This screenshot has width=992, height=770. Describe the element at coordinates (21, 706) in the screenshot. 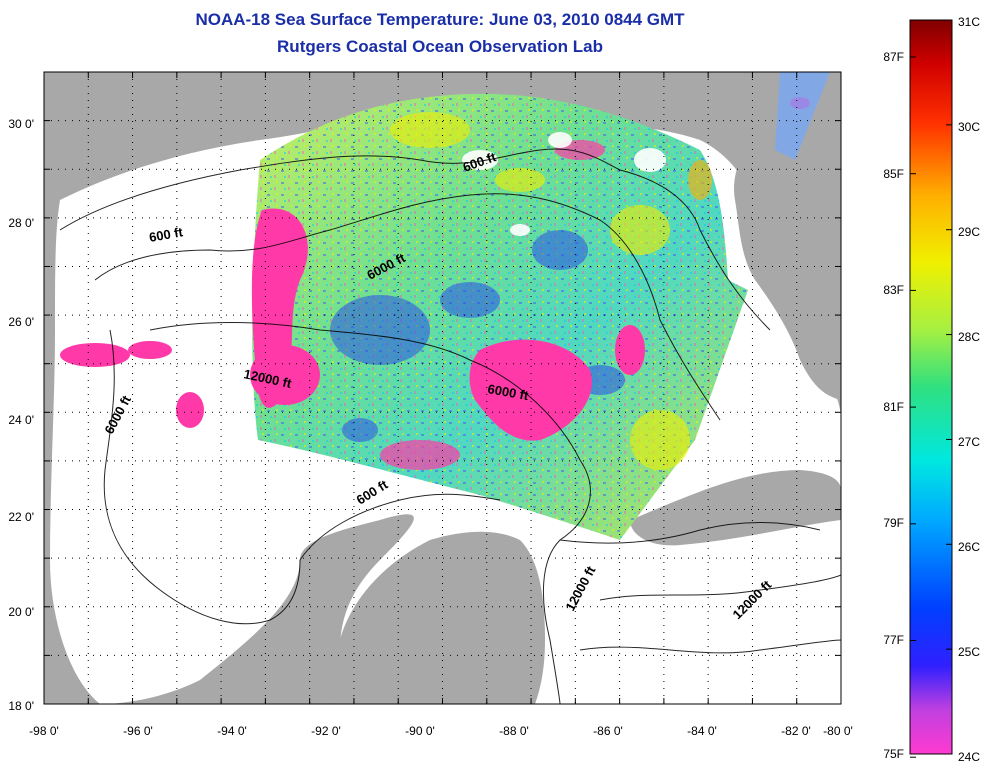

I see `lat-label: 18 0'` at that location.